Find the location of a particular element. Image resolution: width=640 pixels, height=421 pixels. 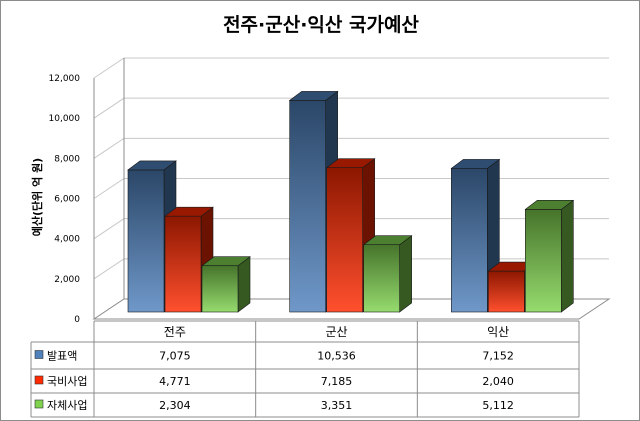

legend-label: 국비사업 is located at coordinates (67, 381).